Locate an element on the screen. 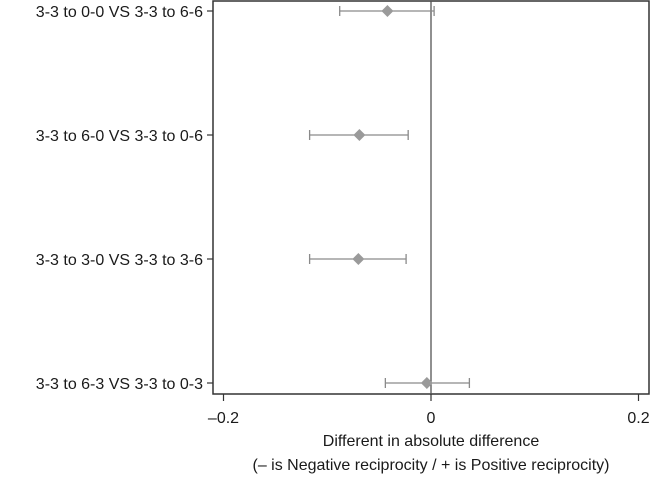  y-tick-label: 3-3 to 6-0 VS 3-3 to 0-6 is located at coordinates (119, 136).